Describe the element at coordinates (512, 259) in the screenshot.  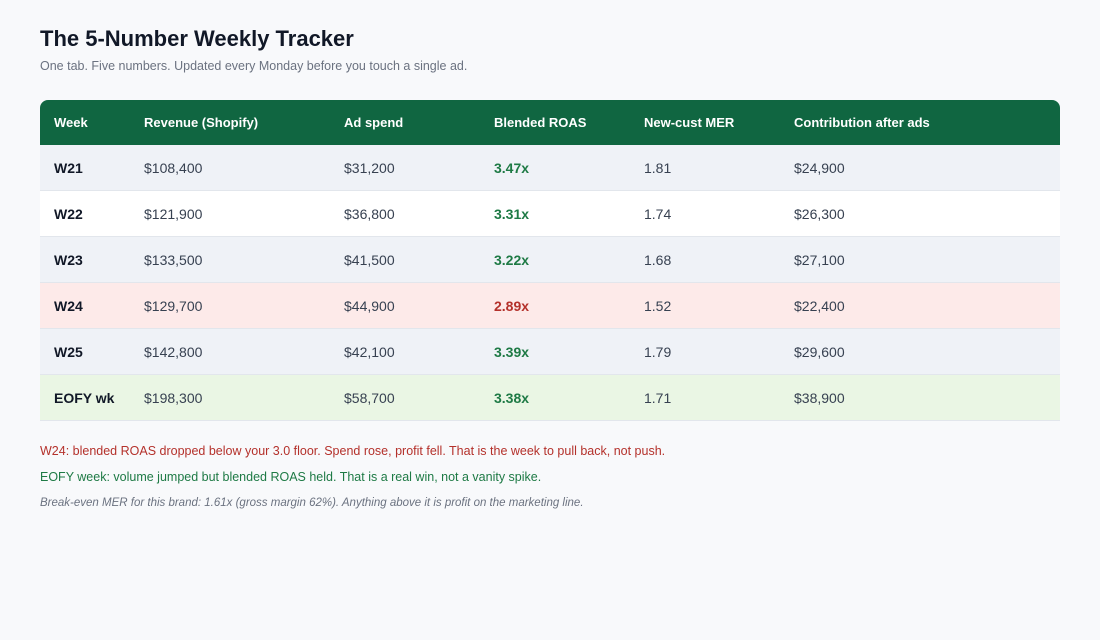
I see `roas-cell: 3.22x` at that location.